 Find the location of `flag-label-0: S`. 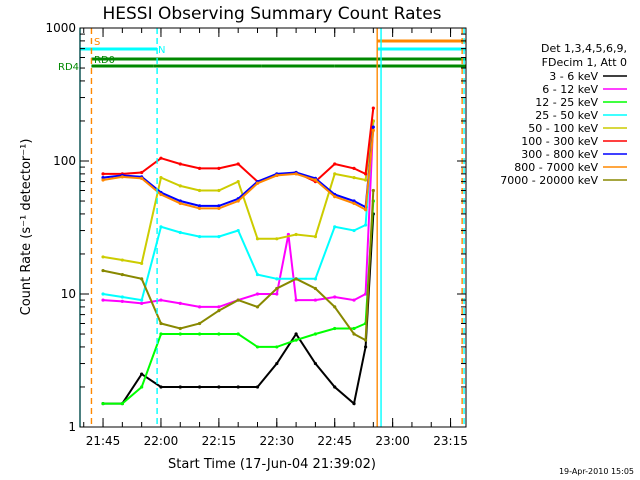

flag-label-0: S is located at coordinates (97, 42).